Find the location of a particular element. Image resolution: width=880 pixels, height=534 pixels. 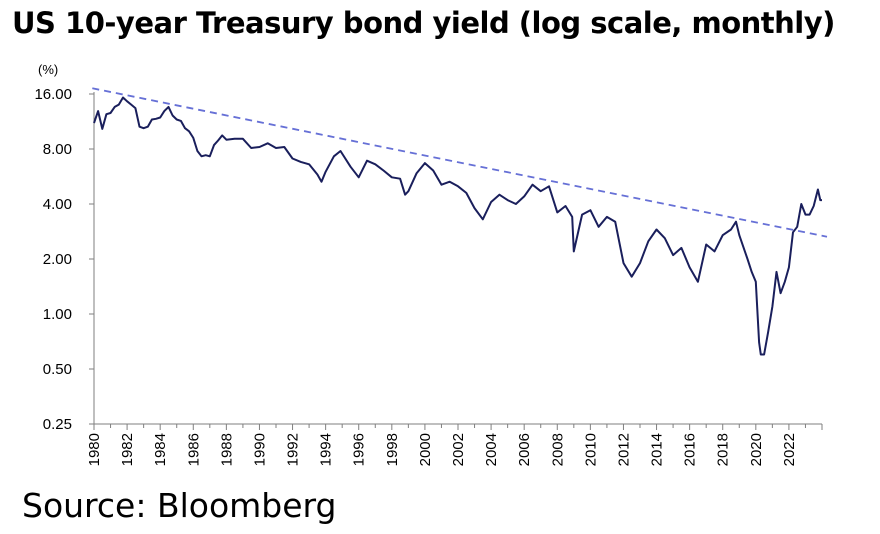

x-tick-label: 2018 is located at coordinates (723, 449).